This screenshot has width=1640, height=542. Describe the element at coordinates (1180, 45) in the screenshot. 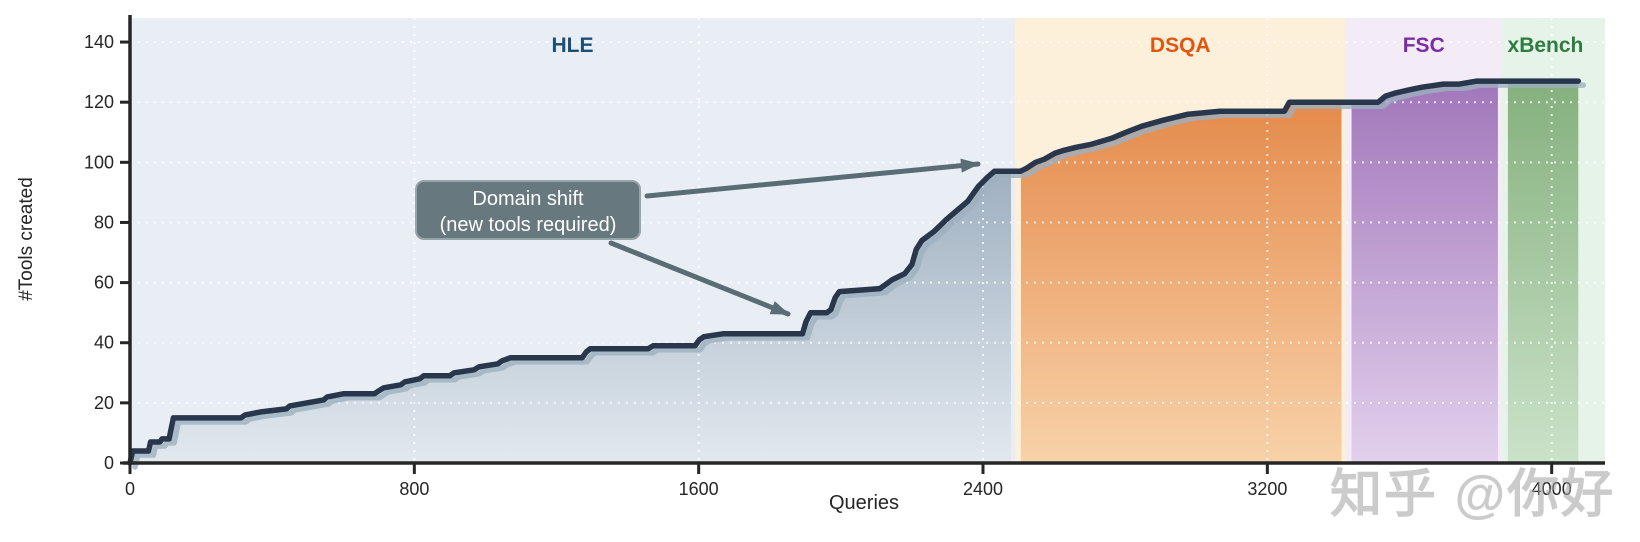

I see `region-label-dsqa: DSQA` at that location.